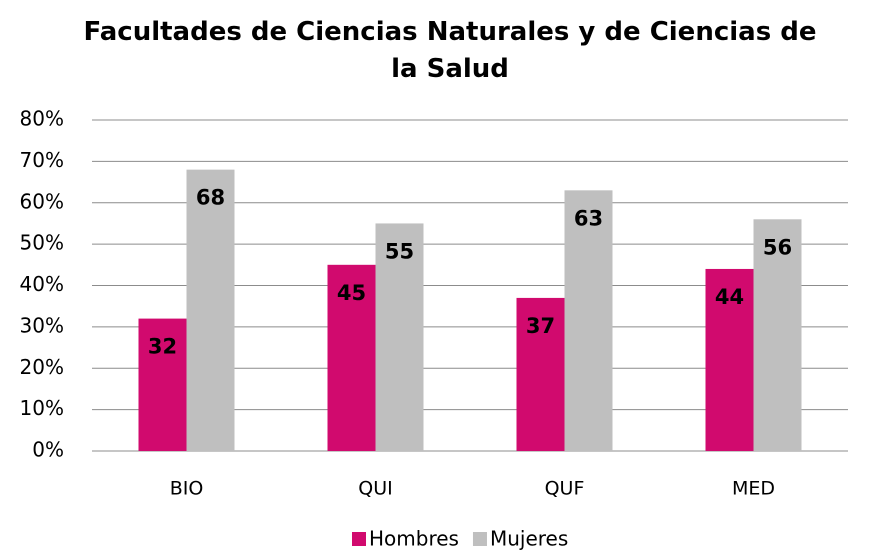 The height and width of the screenshot is (551, 869). Describe the element at coordinates (42, 160) in the screenshot. I see `y-tick-label: 70%` at that location.